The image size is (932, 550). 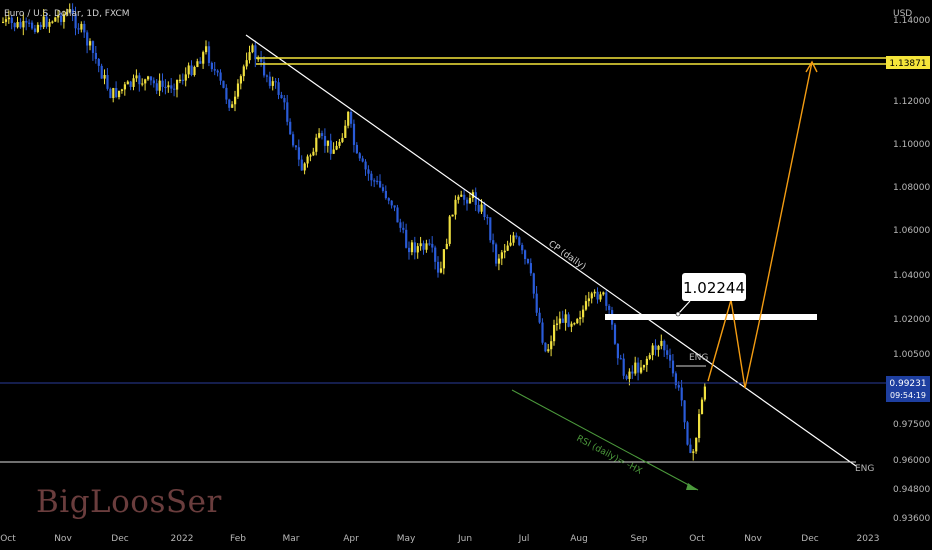 I want to click on projection-path, so click(x=760, y=225).